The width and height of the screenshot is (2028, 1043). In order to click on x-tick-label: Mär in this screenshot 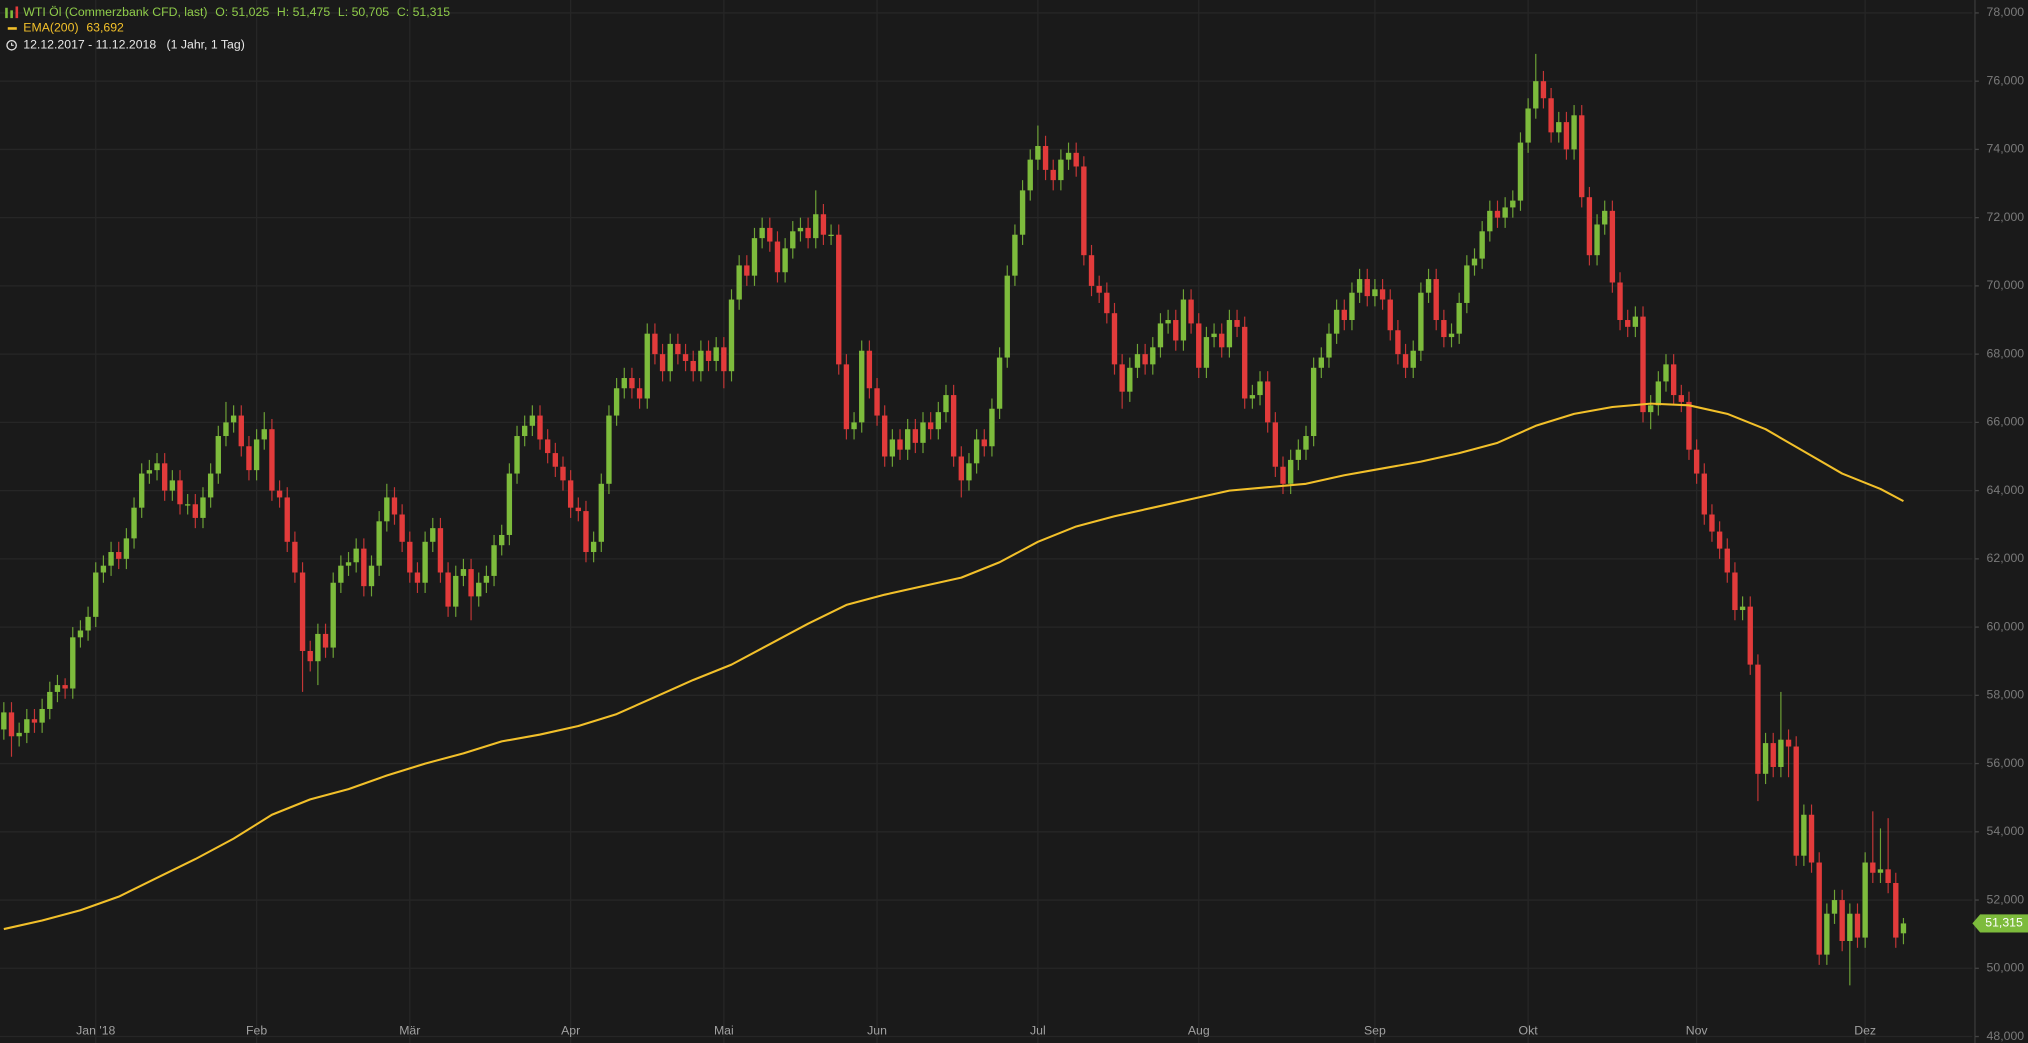, I will do `click(409, 1031)`.